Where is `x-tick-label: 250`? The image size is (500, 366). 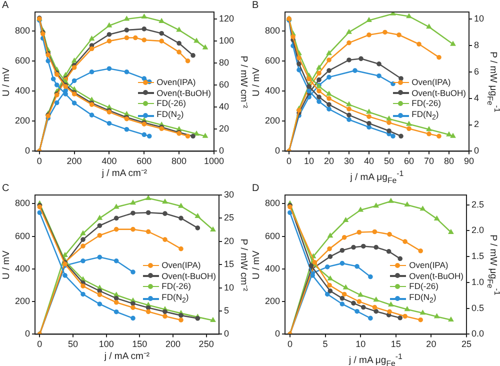
x-tick-label: 250 is located at coordinates (206, 344).